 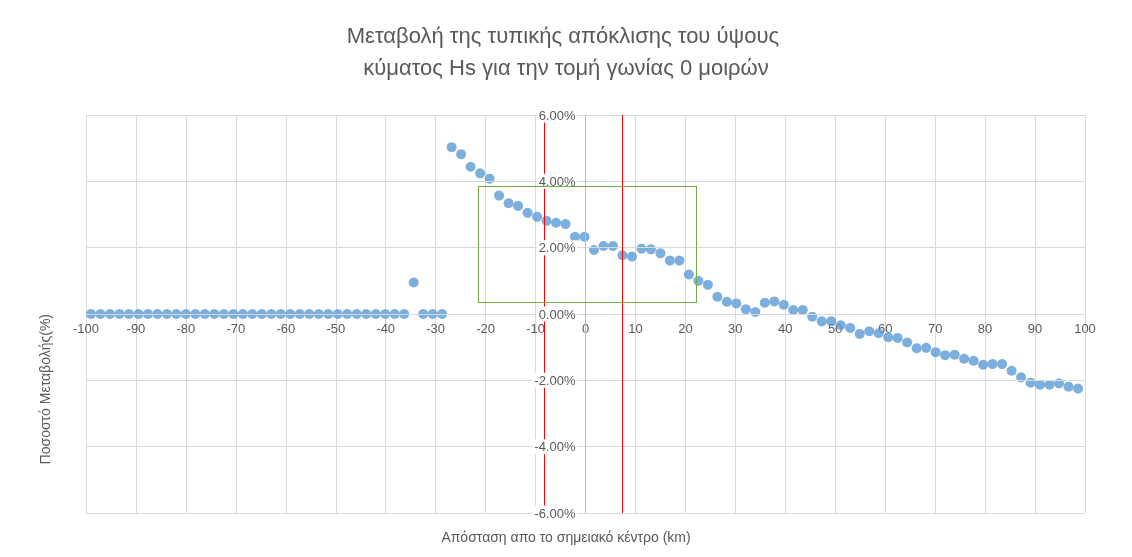 I want to click on x-tick-label: -70, so click(x=236, y=328).